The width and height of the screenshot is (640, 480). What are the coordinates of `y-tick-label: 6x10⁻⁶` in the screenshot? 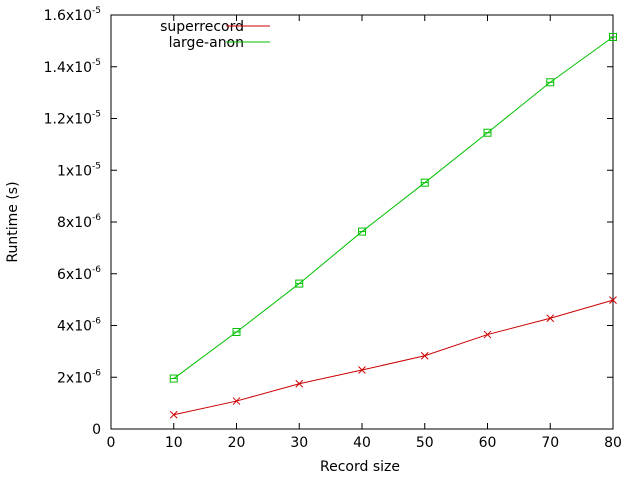 It's located at (79, 274).